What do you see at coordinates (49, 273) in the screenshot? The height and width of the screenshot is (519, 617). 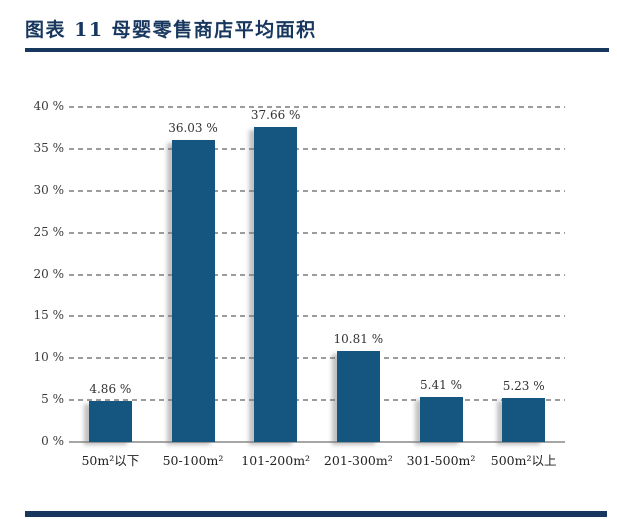 I see `y-axis-tick-label: 20 %` at bounding box center [49, 273].